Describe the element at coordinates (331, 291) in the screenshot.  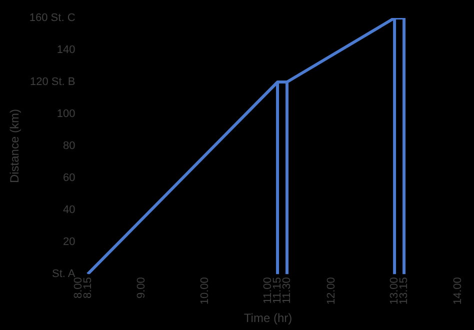
I see `x-tick-label: 12.00` at that location.